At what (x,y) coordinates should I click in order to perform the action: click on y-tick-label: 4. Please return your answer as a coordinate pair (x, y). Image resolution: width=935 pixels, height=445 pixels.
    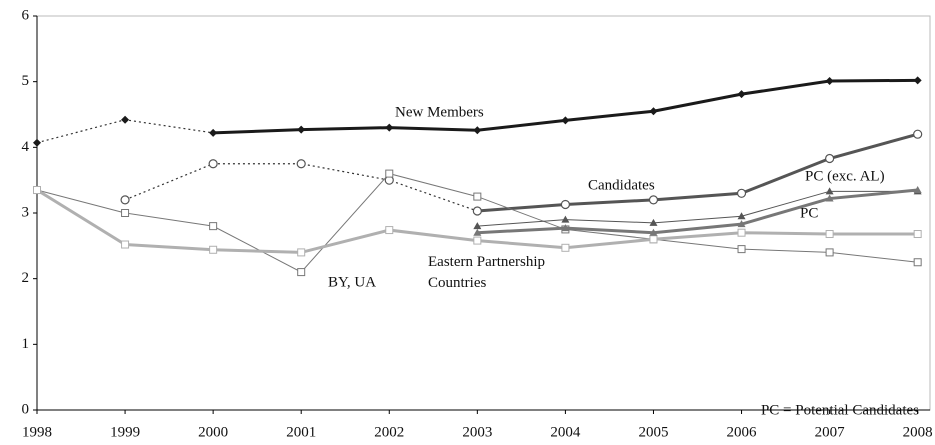
    Looking at the image, I should click on (26, 147).